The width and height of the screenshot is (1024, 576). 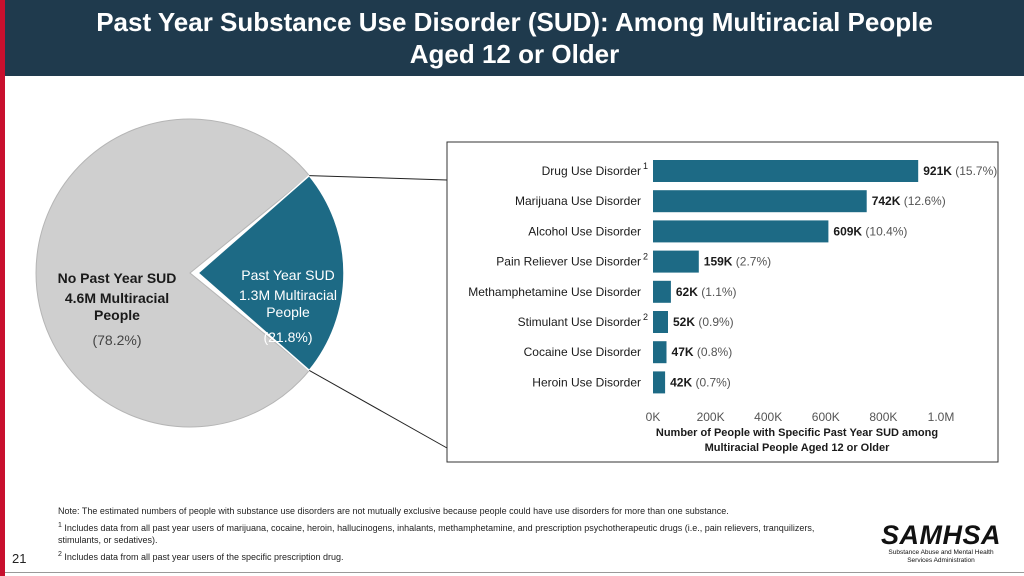 What do you see at coordinates (711, 417) in the screenshot?
I see `x-tick-label: 200K` at bounding box center [711, 417].